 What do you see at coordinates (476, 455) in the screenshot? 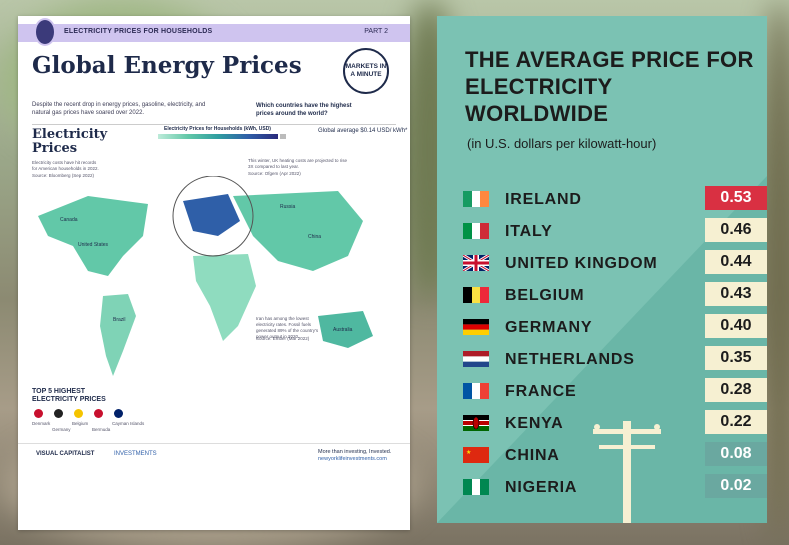
I see `china-flag-icon: ★` at bounding box center [476, 455].